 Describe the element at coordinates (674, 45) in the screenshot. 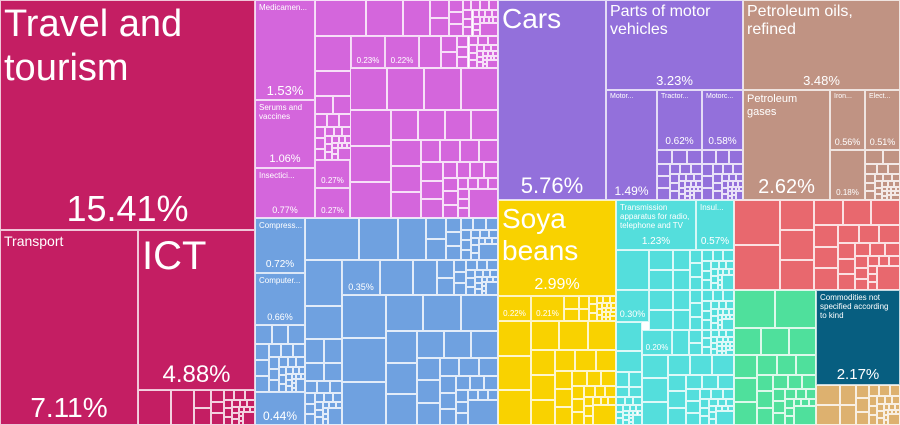

I see `treemap-tile: Parts of motor vehicles 3.23%` at that location.